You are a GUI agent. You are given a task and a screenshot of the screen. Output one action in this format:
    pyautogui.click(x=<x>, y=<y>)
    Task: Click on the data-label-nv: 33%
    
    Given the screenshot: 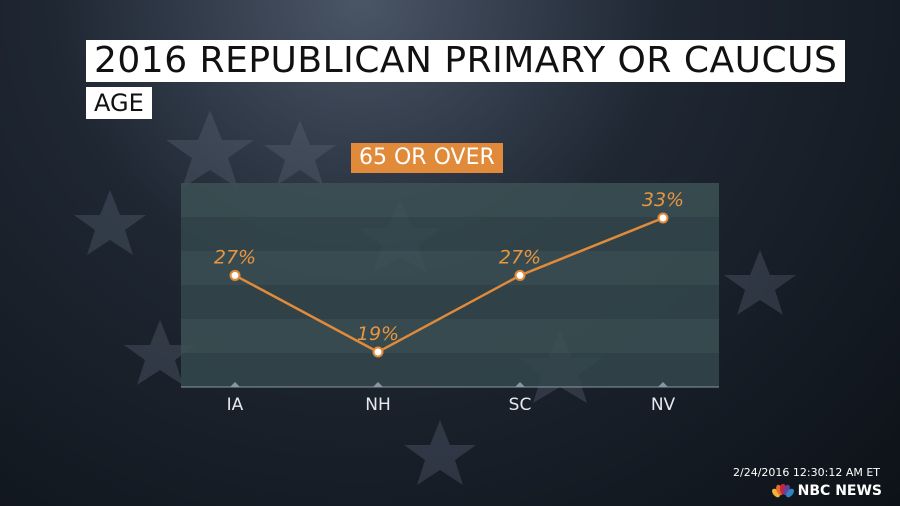 What is the action you would take?
    pyautogui.click(x=663, y=200)
    